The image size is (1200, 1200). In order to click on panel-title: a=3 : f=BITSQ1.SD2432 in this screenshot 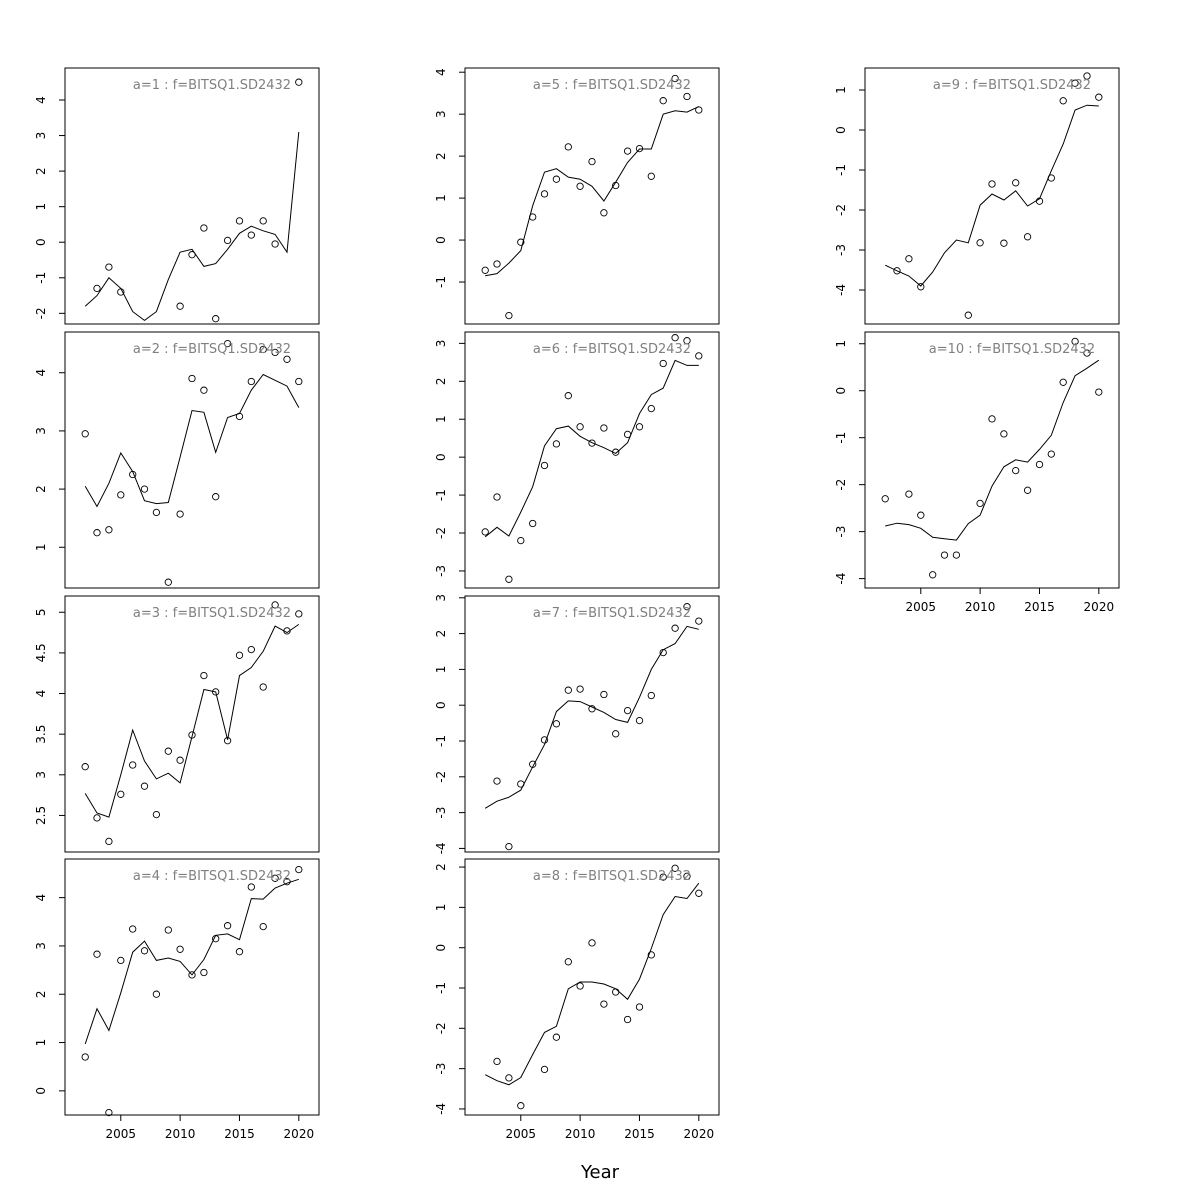, I will do `click(212, 613)`.